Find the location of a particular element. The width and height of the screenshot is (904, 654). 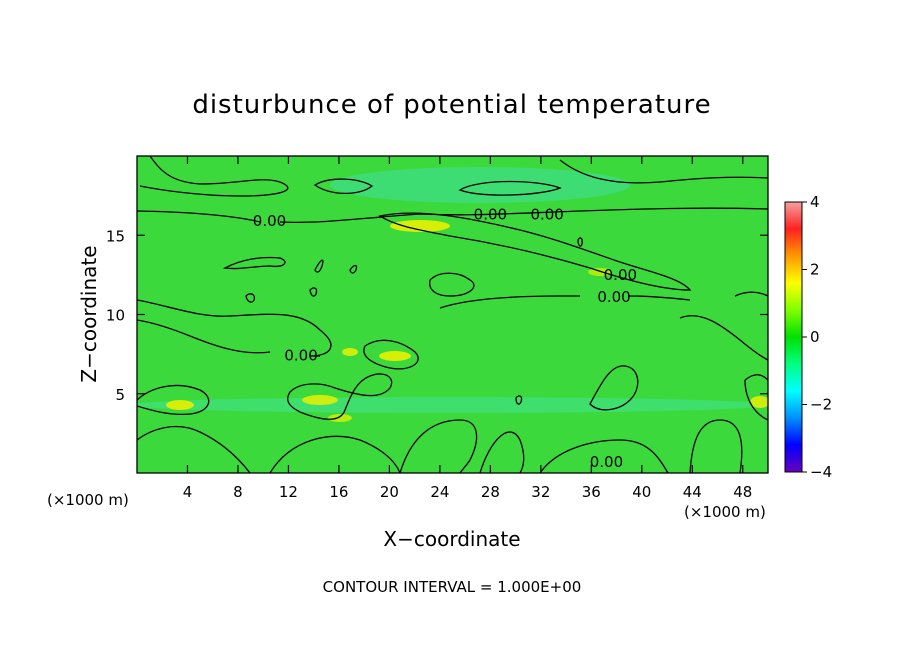

y-tick-label: 10 is located at coordinates (115, 316).